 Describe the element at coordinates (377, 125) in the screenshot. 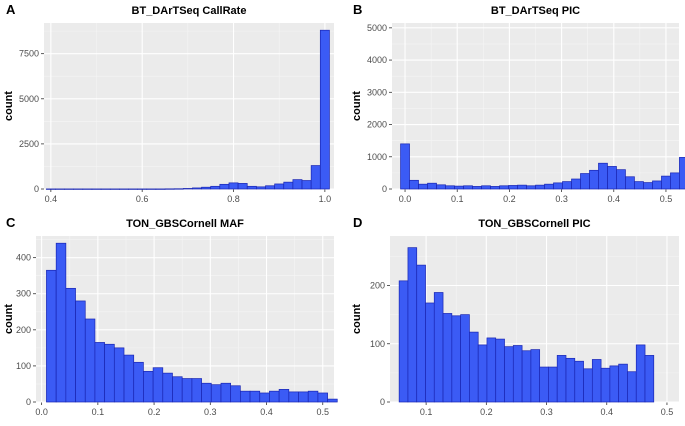

I see `y-tick-label: 2000` at that location.